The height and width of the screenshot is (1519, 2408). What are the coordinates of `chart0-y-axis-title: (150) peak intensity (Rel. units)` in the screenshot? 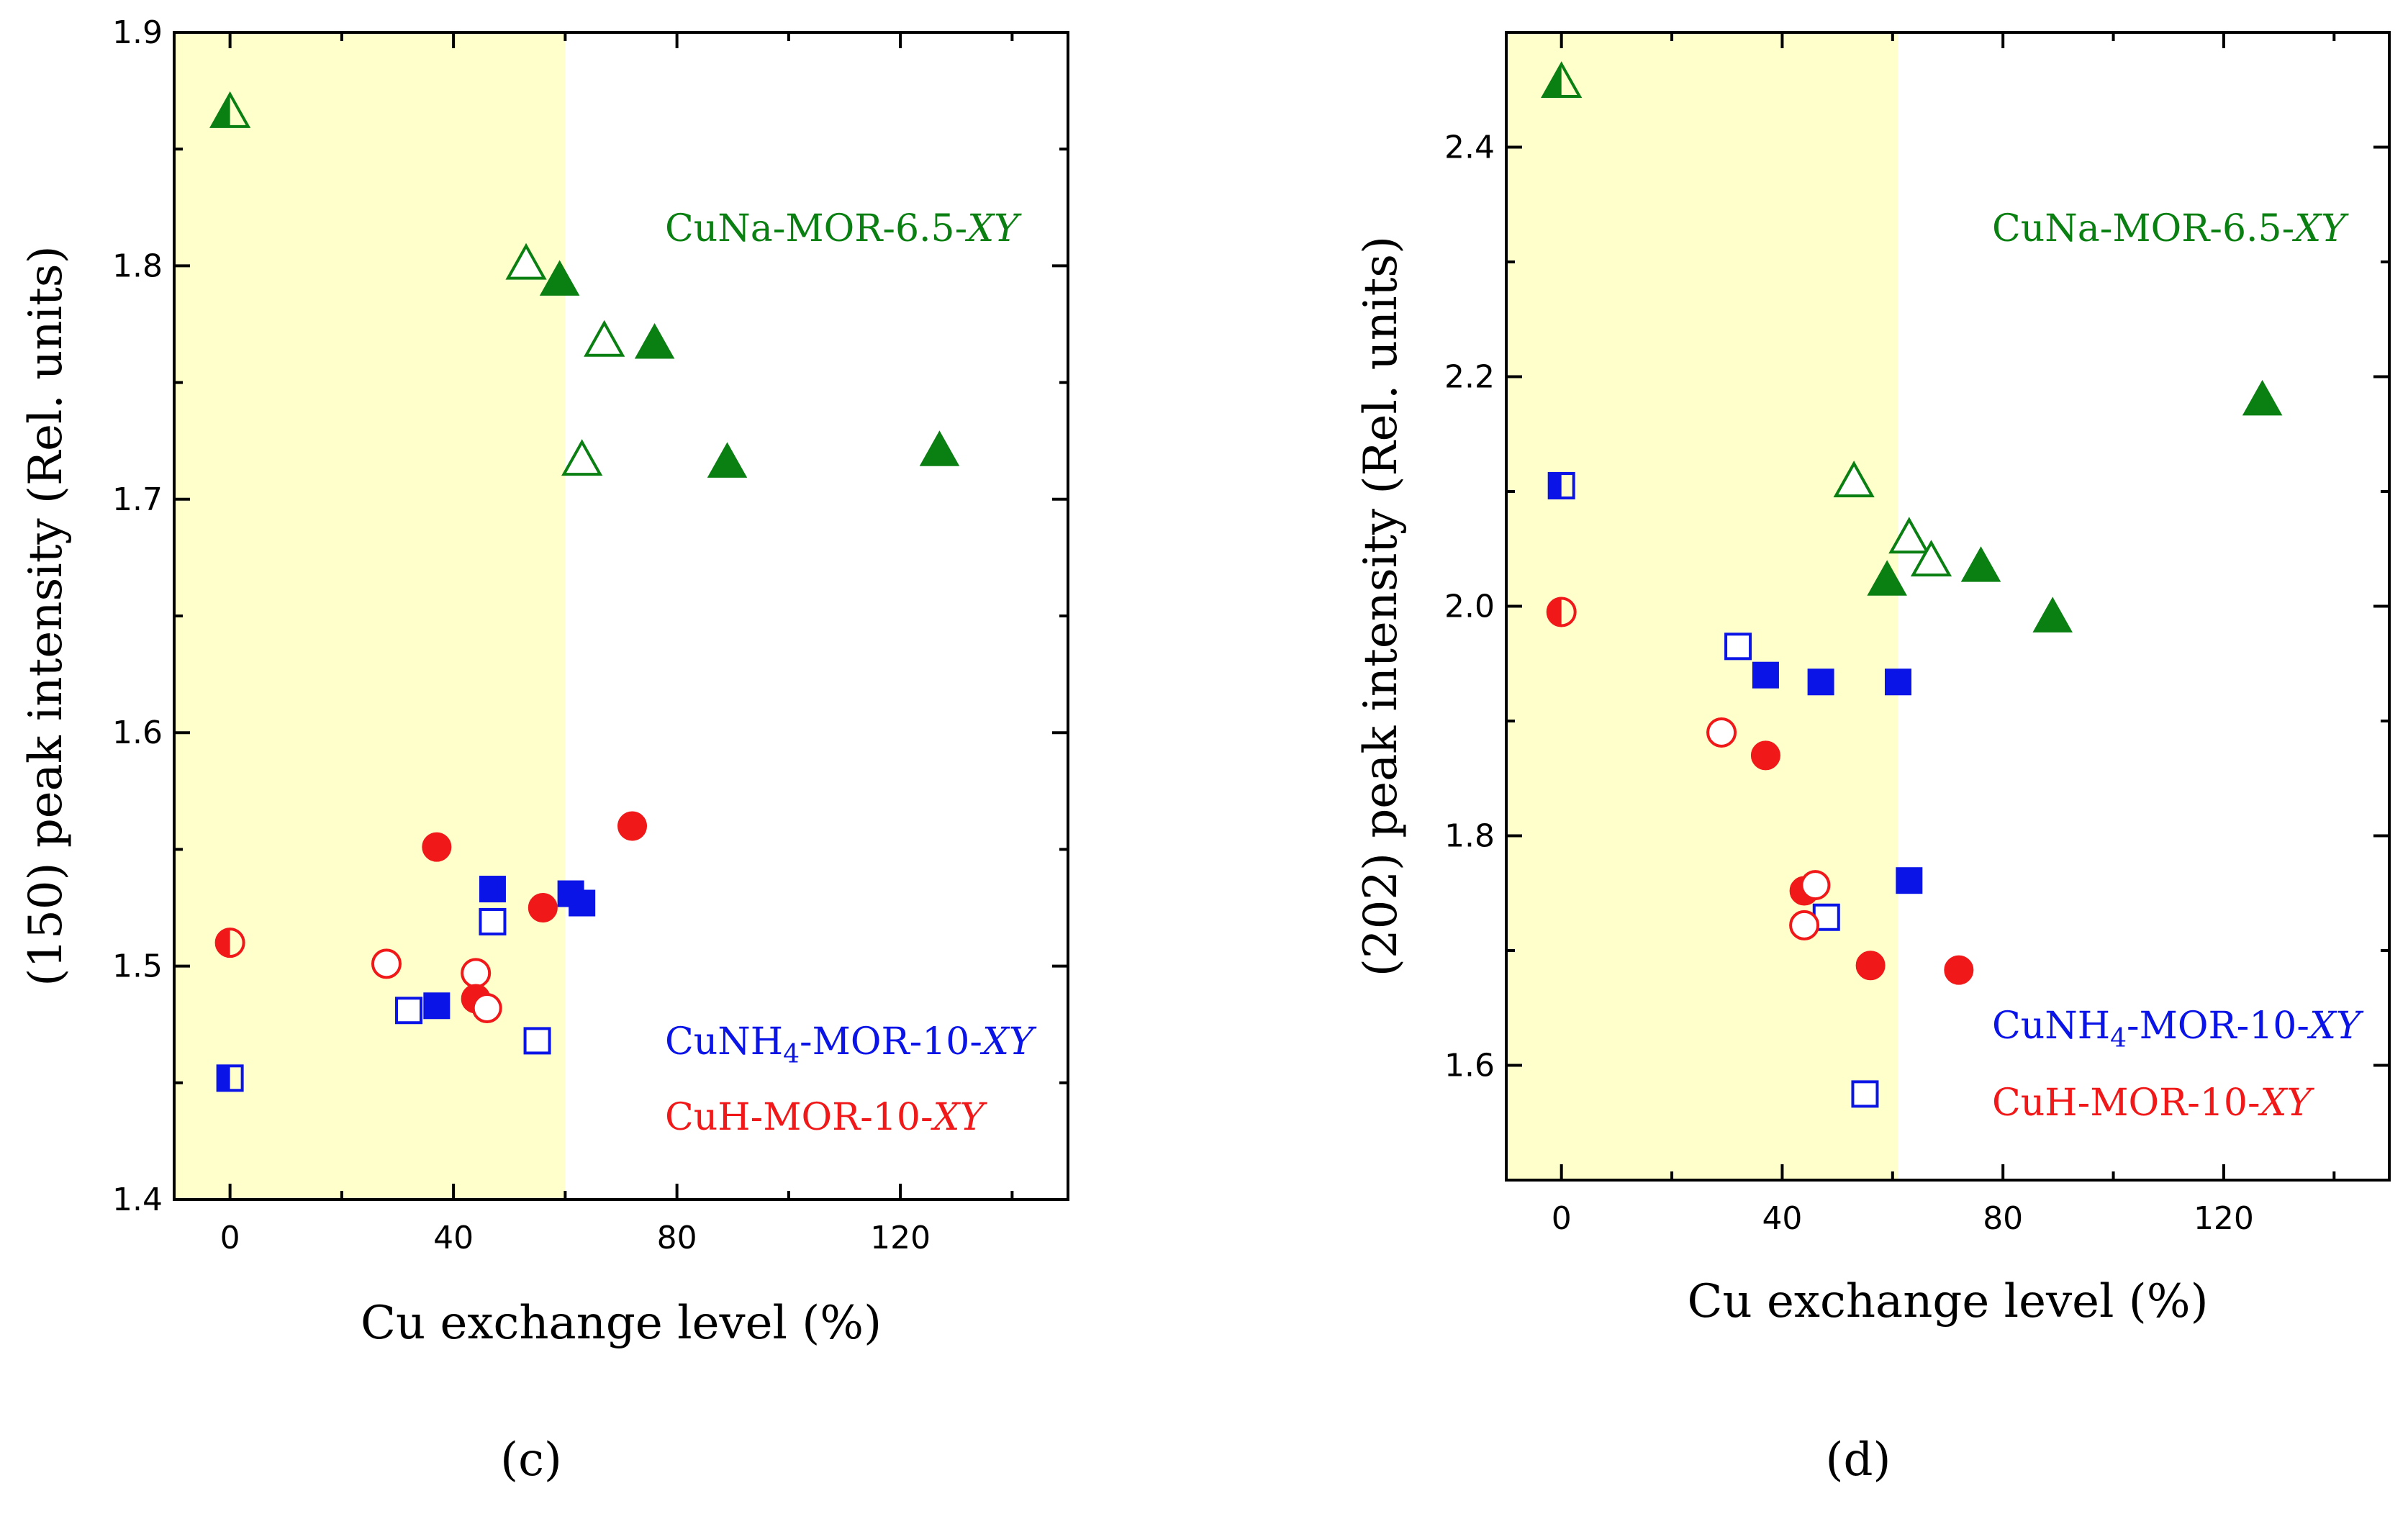 It's located at (46, 616).